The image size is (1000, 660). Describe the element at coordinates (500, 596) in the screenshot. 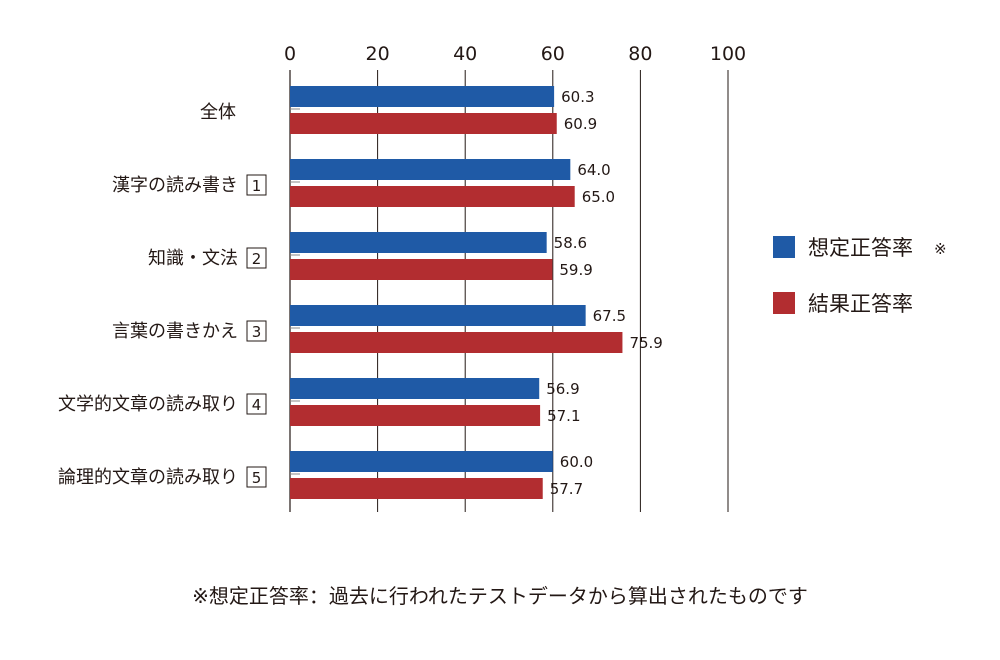

I see `footnote: ※想定正答率：過去に行われたテストデータから算出されたものです` at that location.